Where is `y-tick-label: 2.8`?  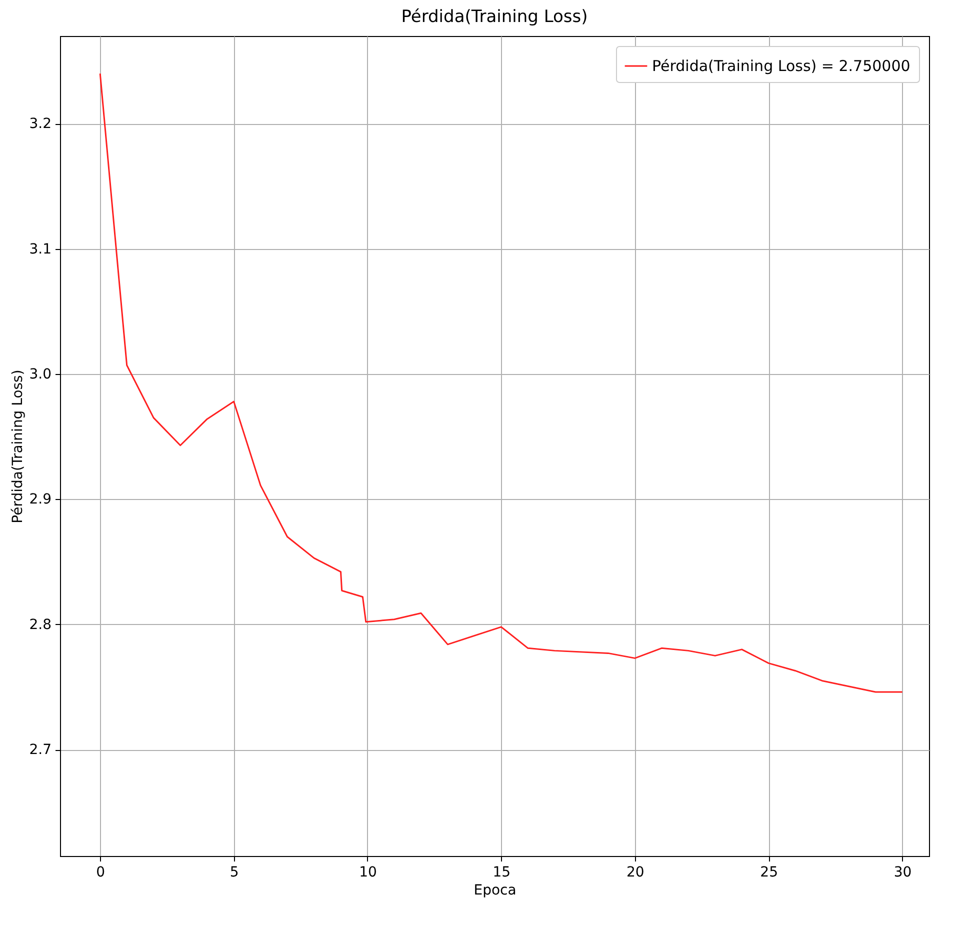 y-tick-label: 2.8 is located at coordinates (40, 624).